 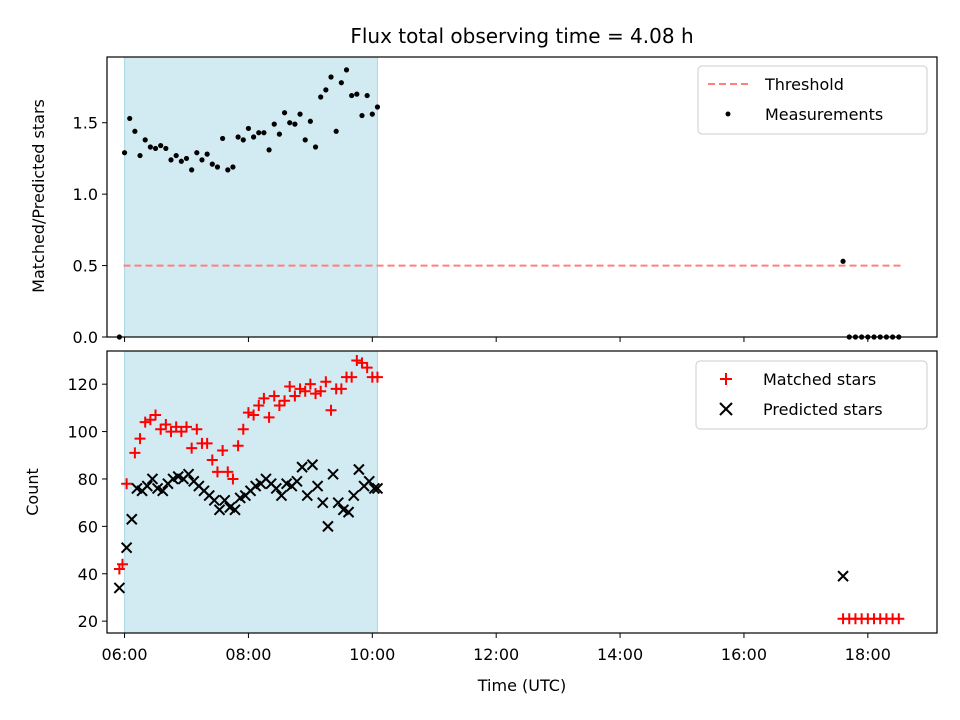 I want to click on count-y-tick-label: 40, so click(x=88, y=574).